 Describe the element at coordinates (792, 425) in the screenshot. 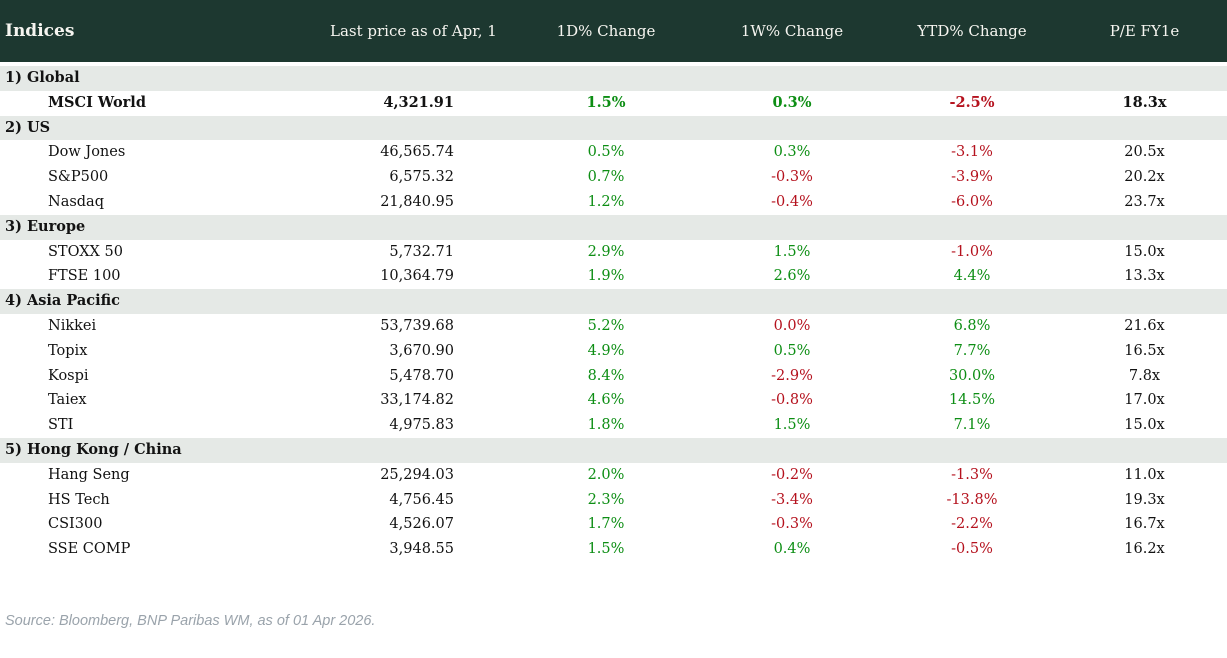

I see `1w-change-cell: 1.5%` at that location.